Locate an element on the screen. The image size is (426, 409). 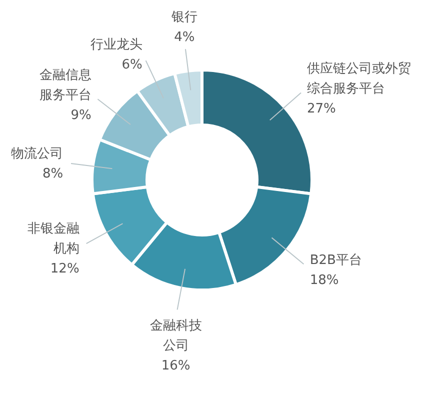
data-label: 9% is located at coordinates (81, 116).